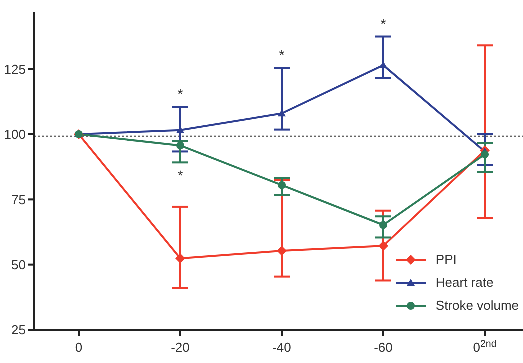 The height and width of the screenshot is (363, 523). Describe the element at coordinates (15, 134) in the screenshot. I see `y-tick-label: 100` at that location.